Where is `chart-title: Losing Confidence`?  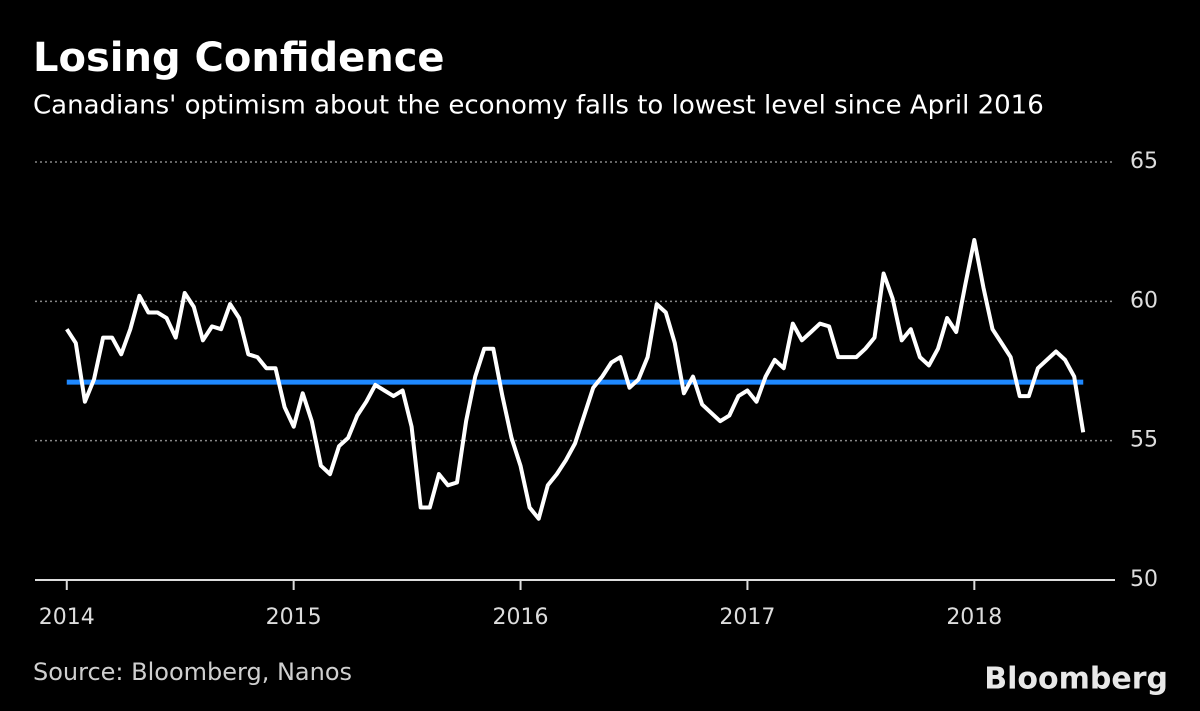 chart-title: Losing Confidence is located at coordinates (239, 58).